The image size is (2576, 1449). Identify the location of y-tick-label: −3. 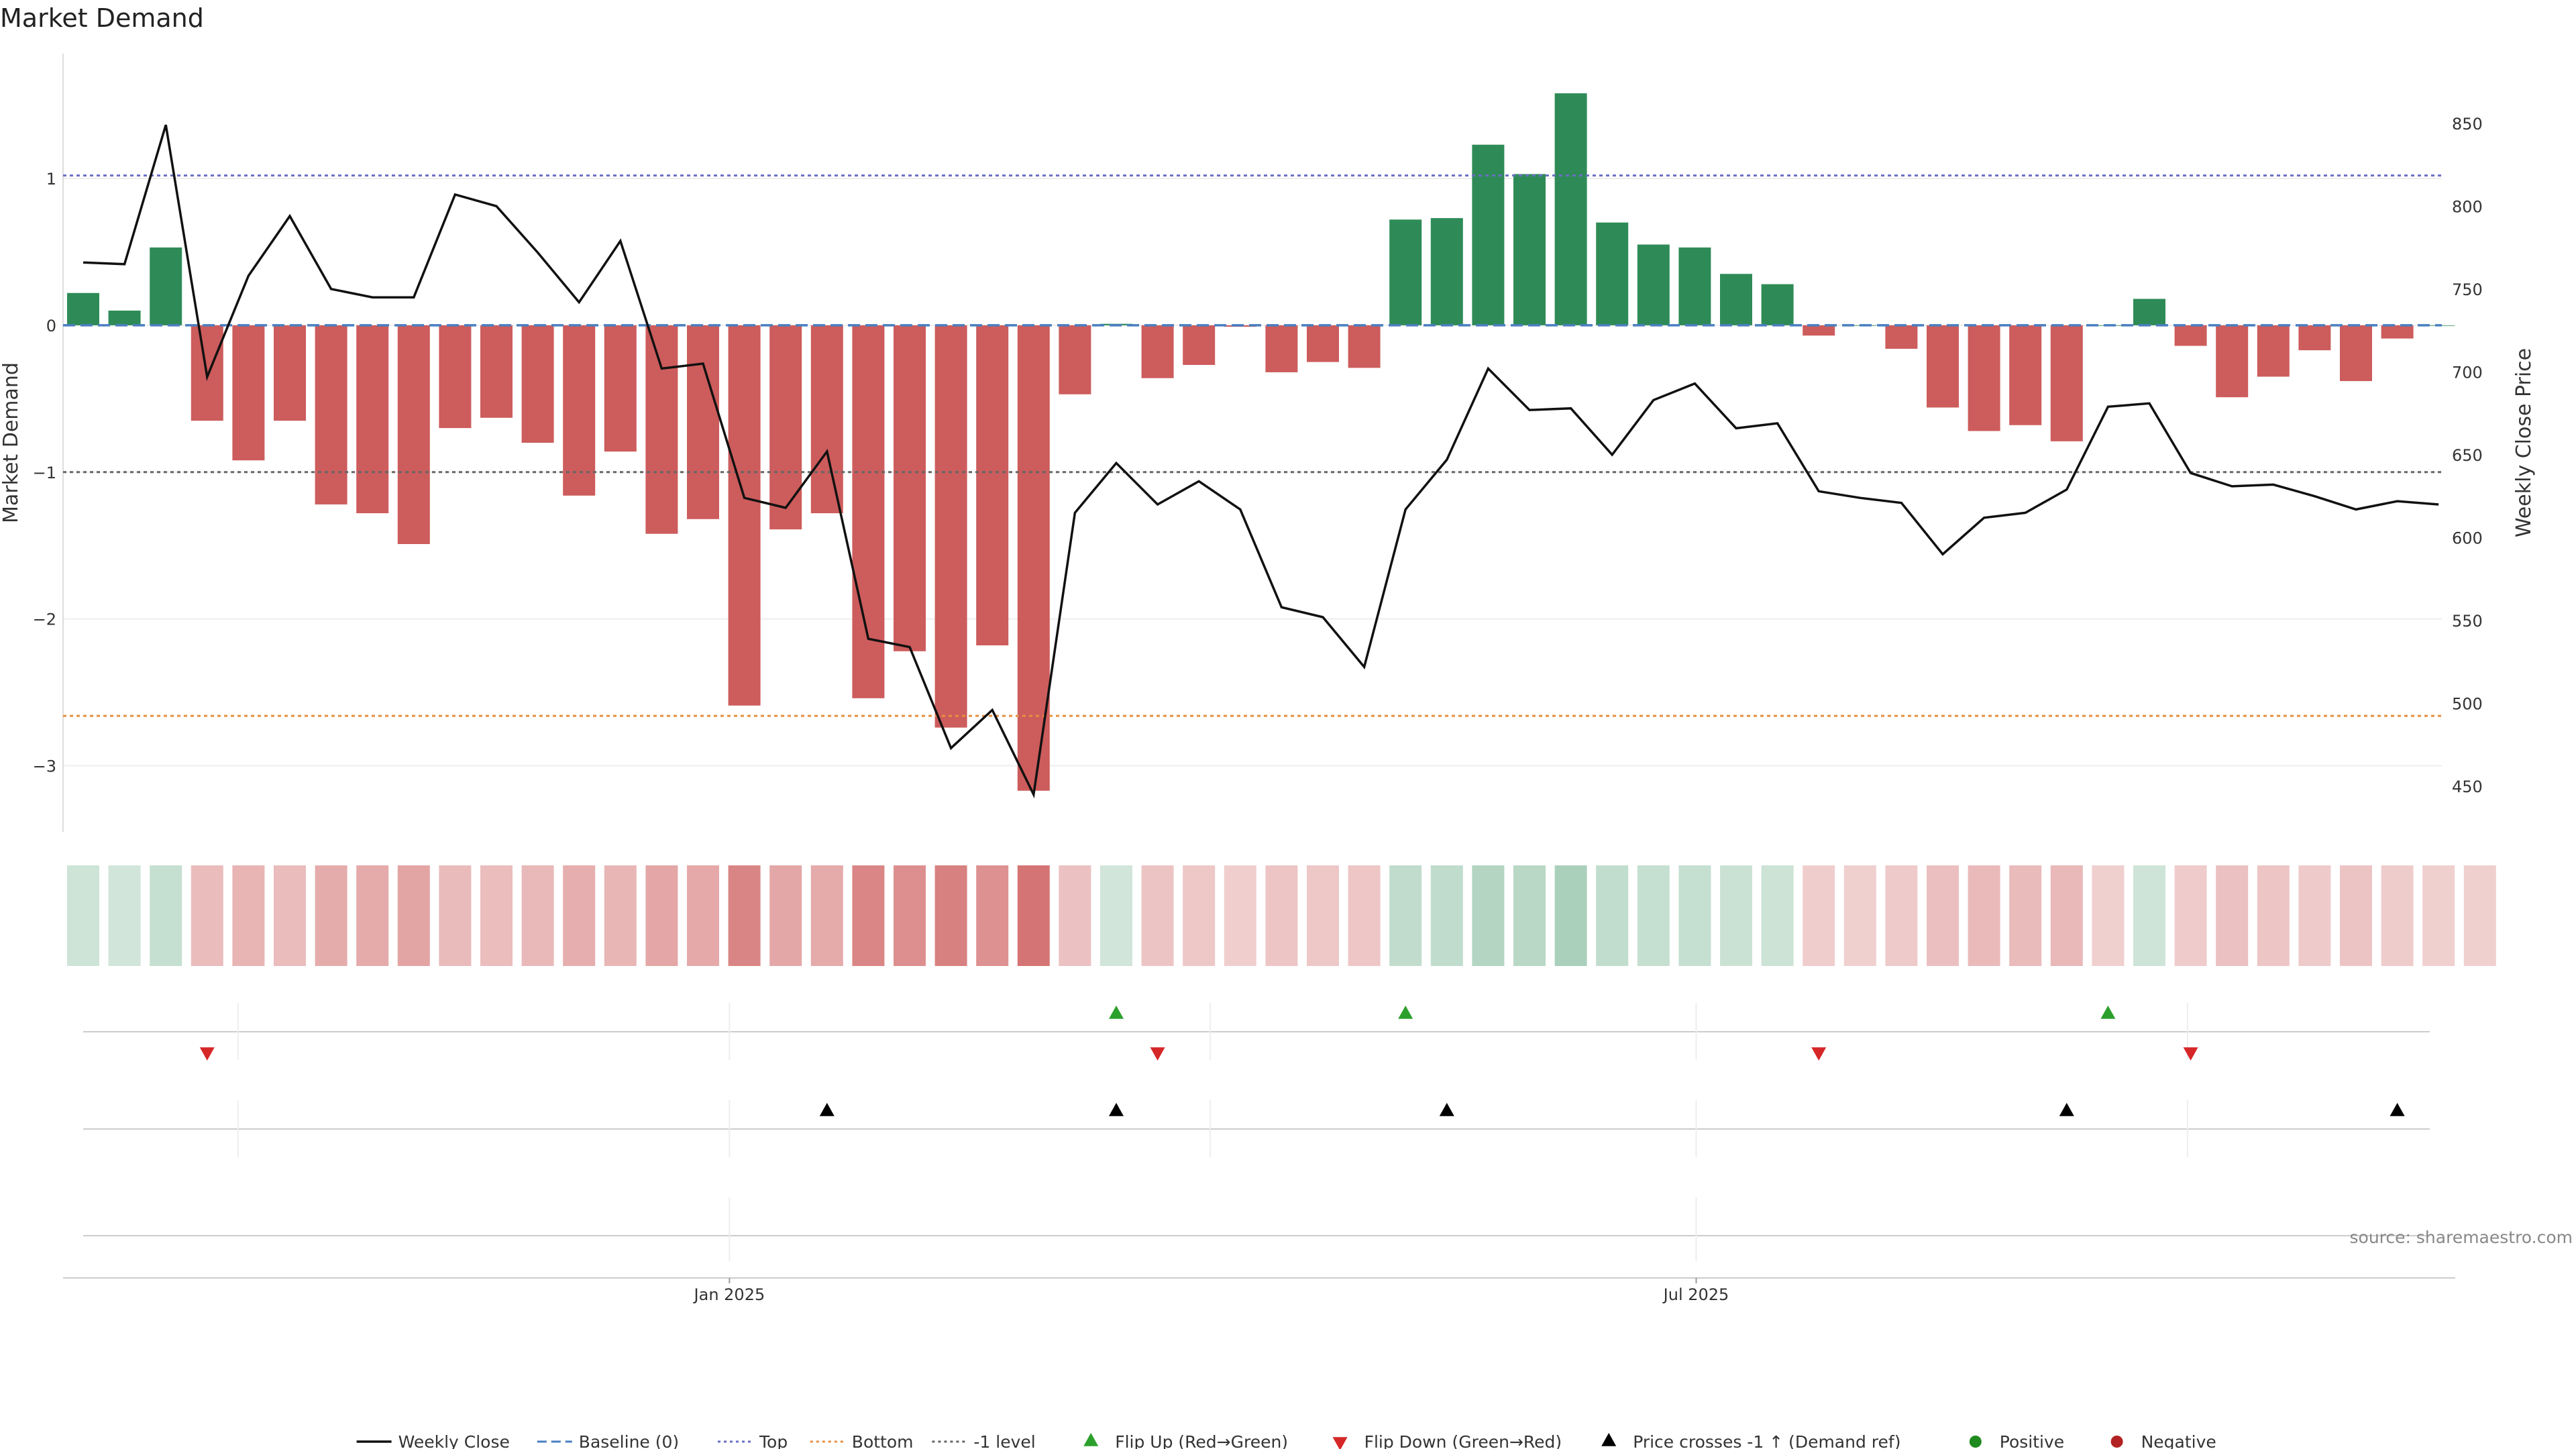
(44, 766).